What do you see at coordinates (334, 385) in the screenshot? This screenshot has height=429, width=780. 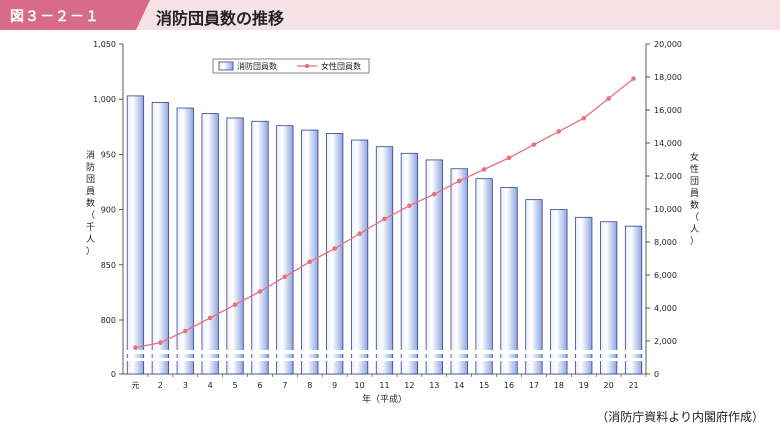 I see `x-tick-label: 9` at bounding box center [334, 385].